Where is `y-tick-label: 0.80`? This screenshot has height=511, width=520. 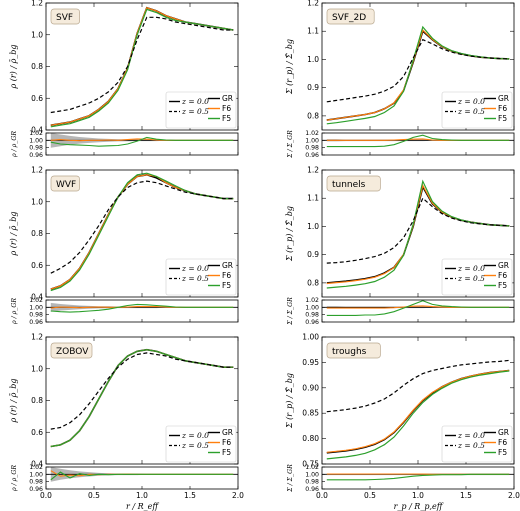
y-tick-label: 0.80 is located at coordinates (310, 438).